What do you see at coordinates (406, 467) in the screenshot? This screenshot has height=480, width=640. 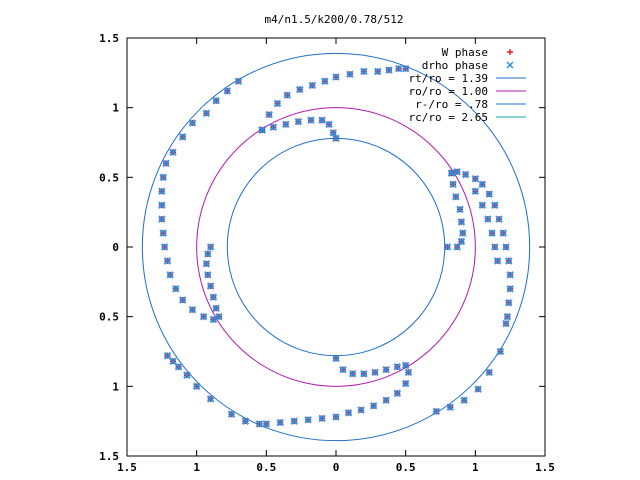 I see `x-tick-label-4: 0.5` at bounding box center [406, 467].